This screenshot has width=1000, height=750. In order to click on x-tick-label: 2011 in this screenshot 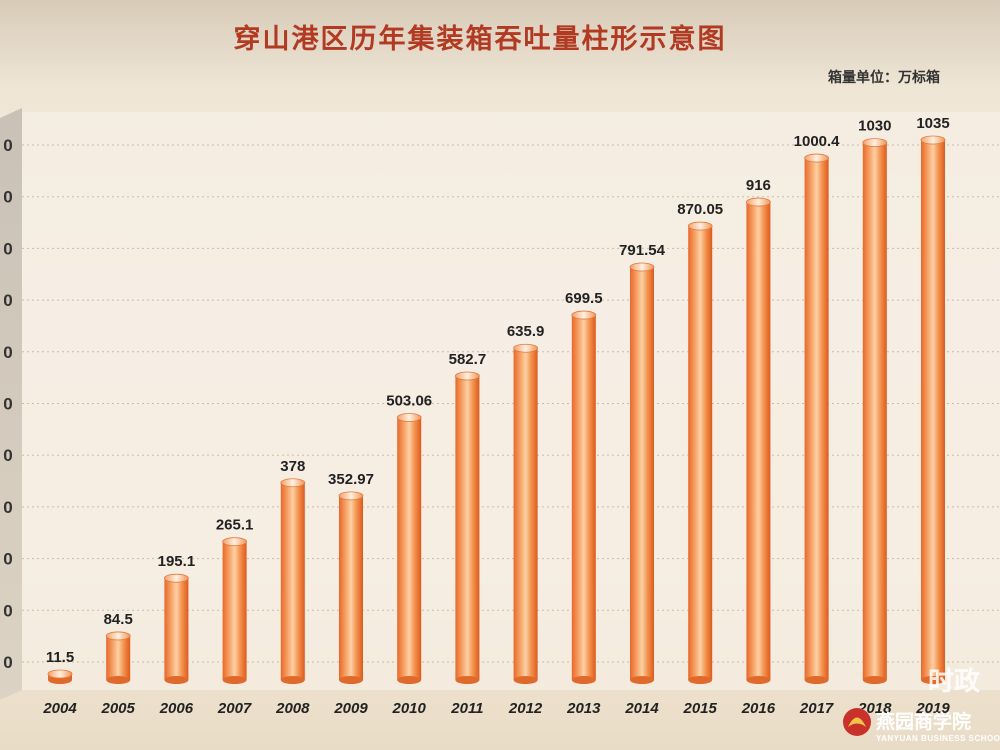, I will do `click(466, 708)`.